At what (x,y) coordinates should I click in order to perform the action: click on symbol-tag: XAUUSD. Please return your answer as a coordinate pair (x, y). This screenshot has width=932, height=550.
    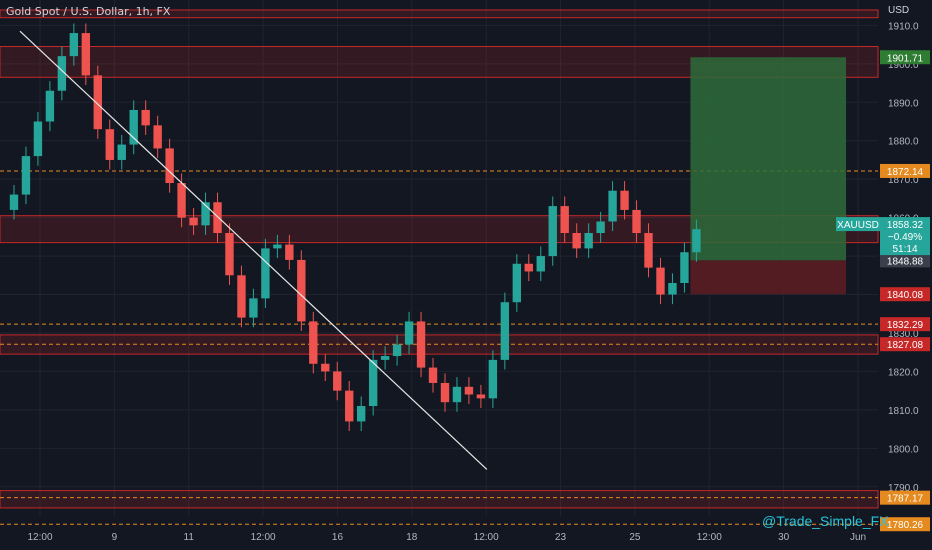
    Looking at the image, I should click on (858, 225).